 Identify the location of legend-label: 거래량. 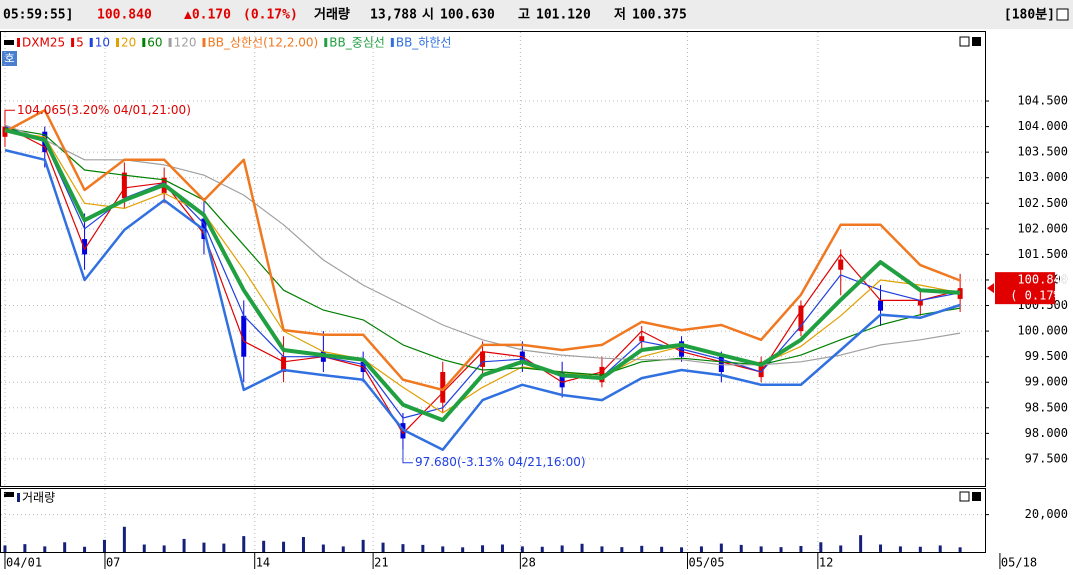
(38, 498).